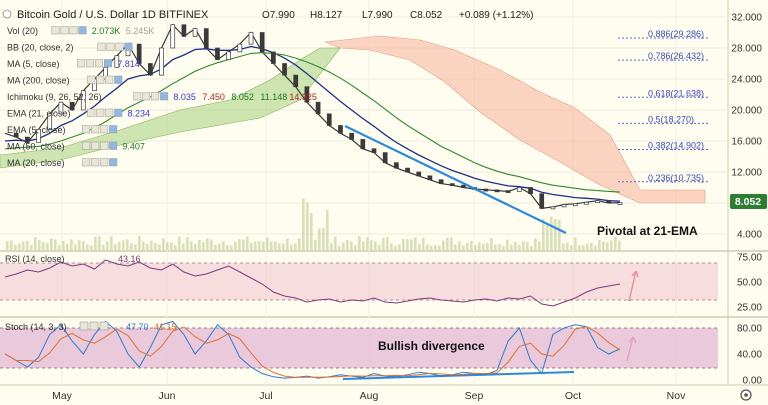 This screenshot has height=405, width=768. I want to click on indicator-label: MA (50, close), so click(36, 147).